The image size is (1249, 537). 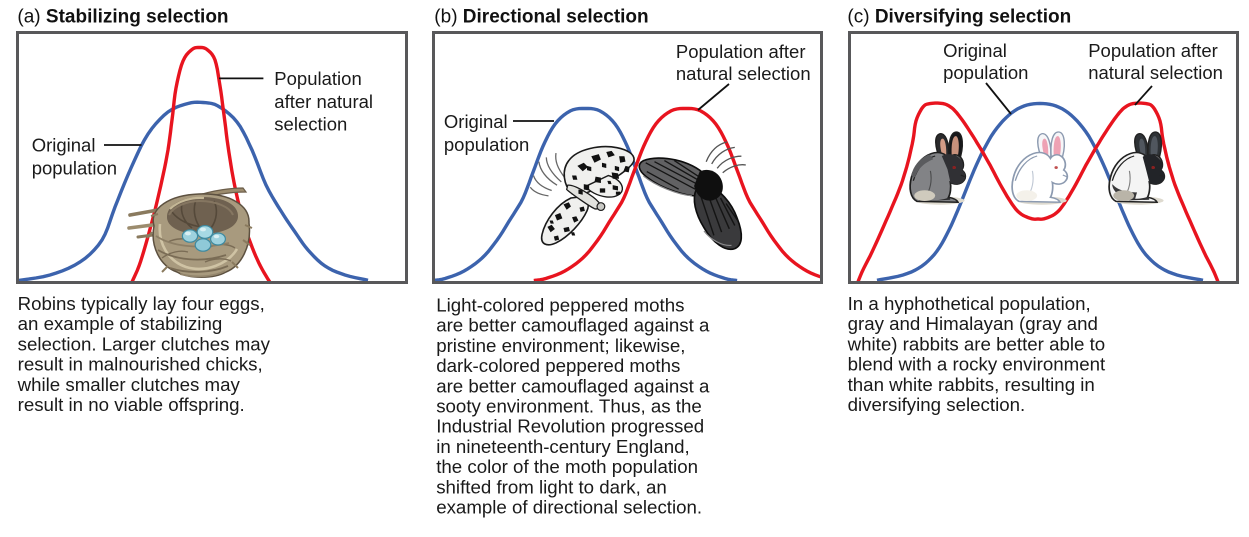 What do you see at coordinates (977, 364) in the screenshot?
I see `svg-text: blend with a rocky environment` at bounding box center [977, 364].